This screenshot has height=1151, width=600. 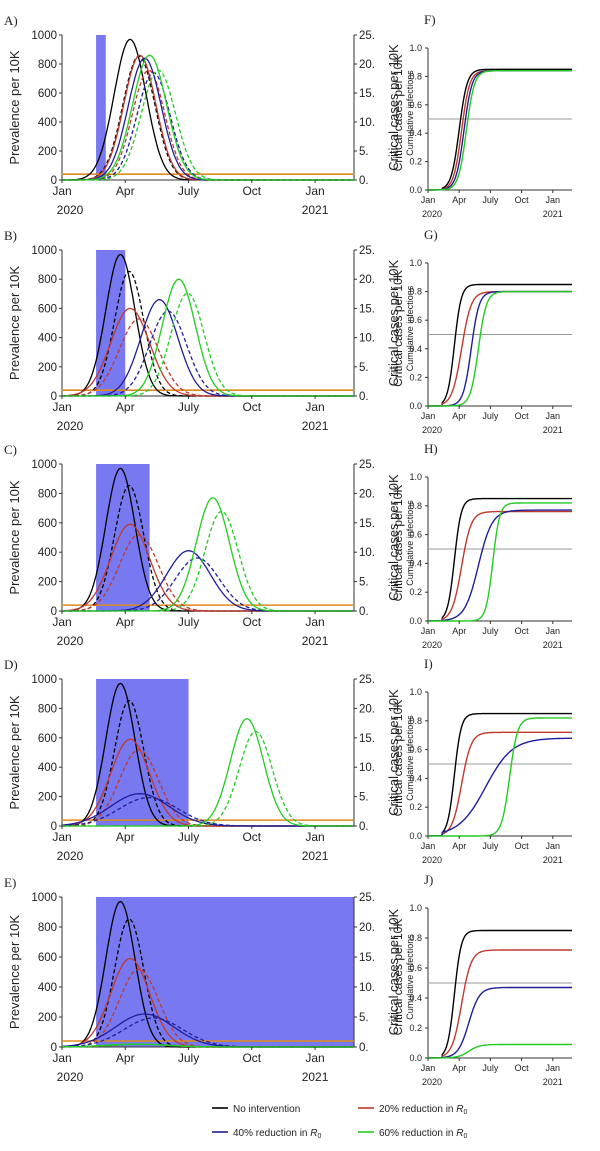 I want to click on legend-label: No intervention, so click(x=266, y=1109).